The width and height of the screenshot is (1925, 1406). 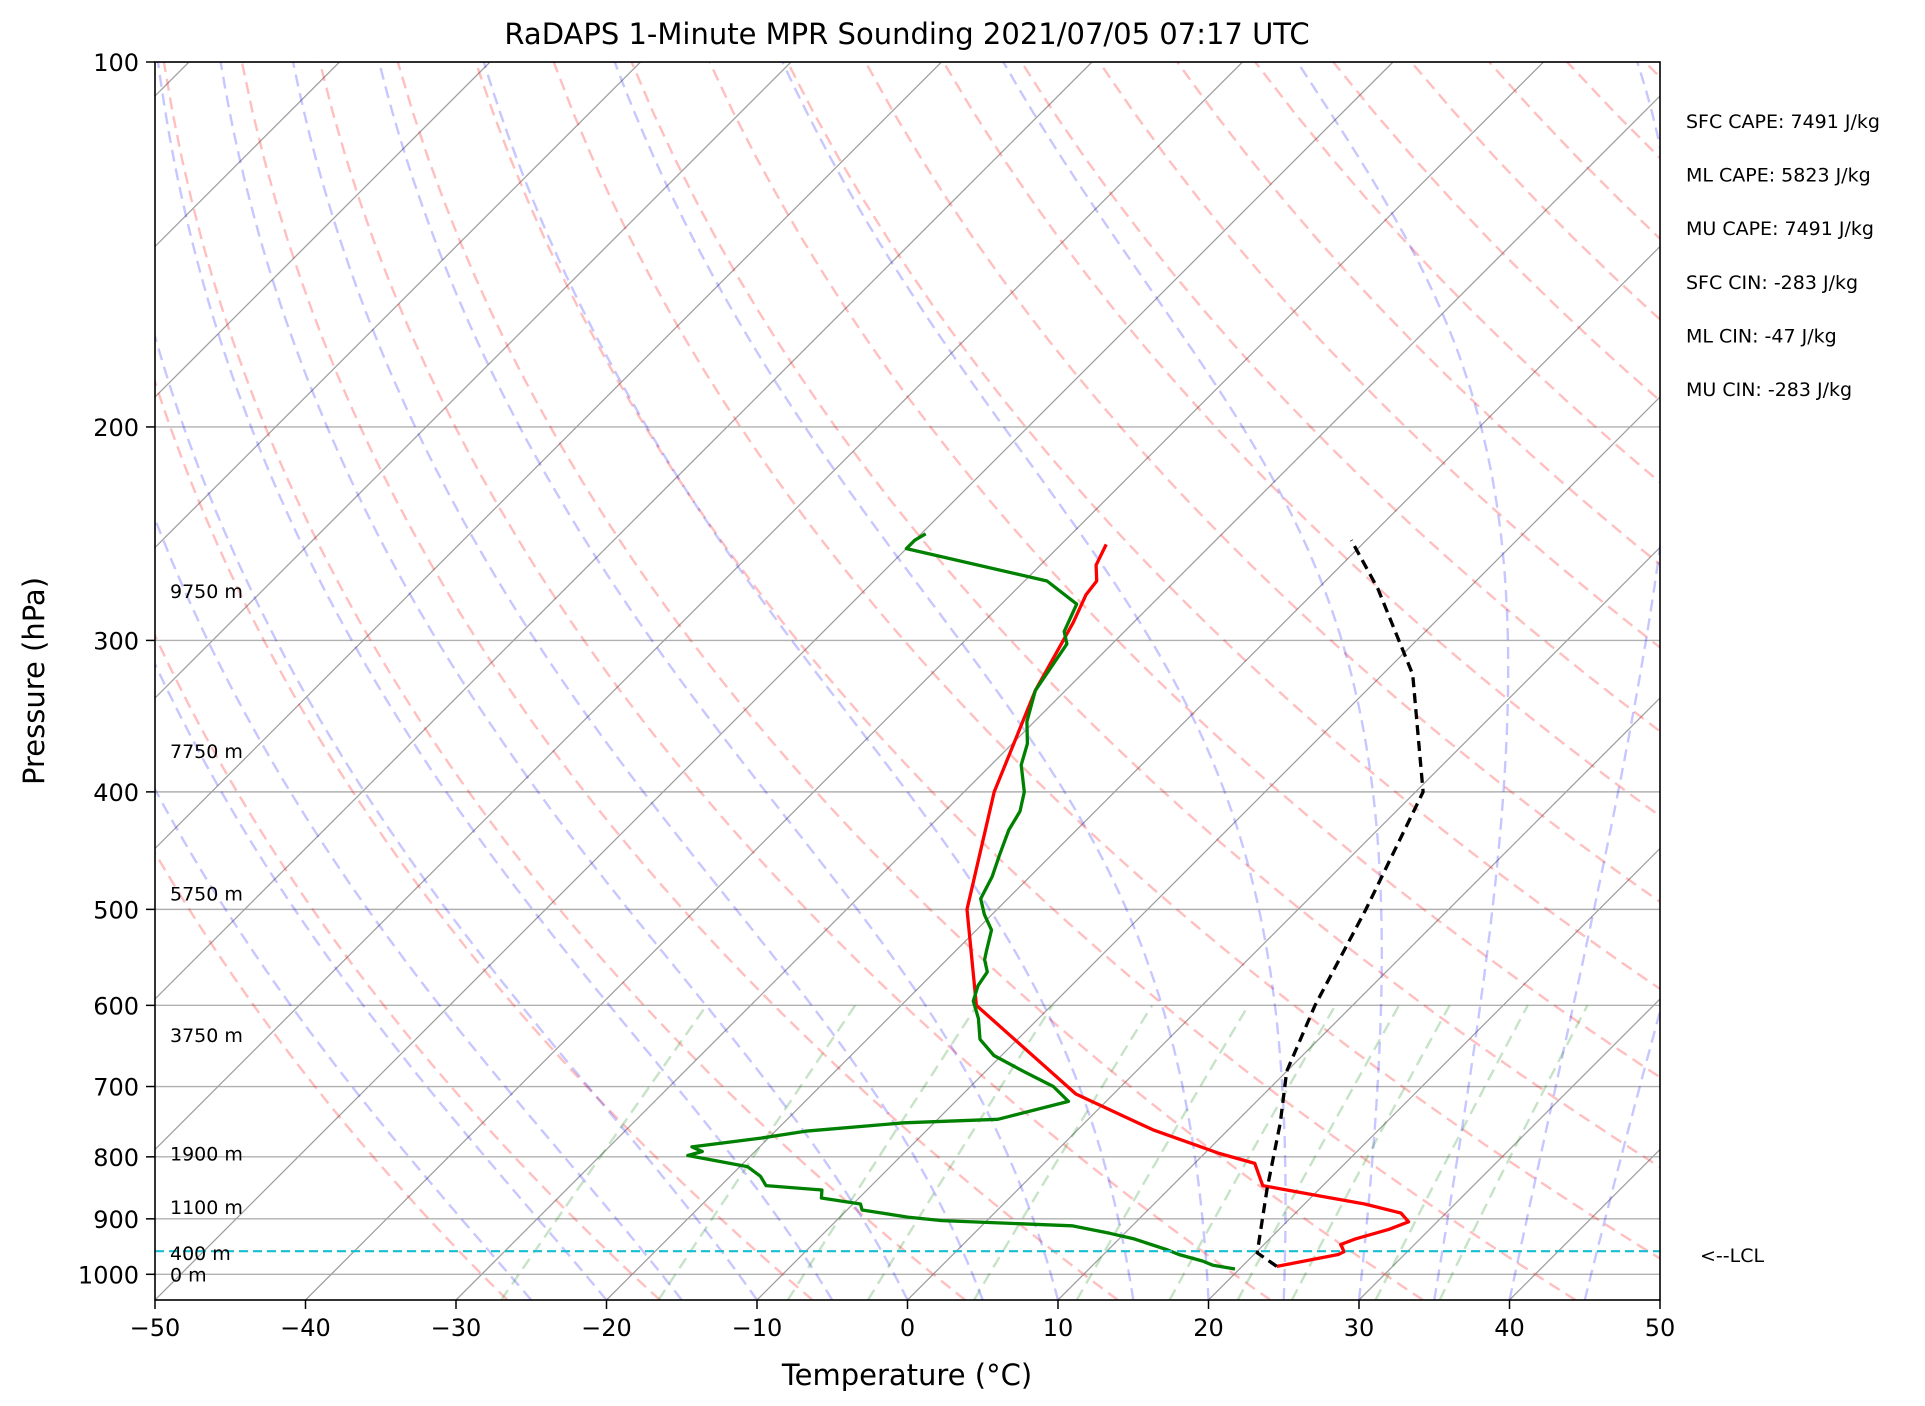 I want to click on y-tick-label: 100, so click(x=116, y=63).